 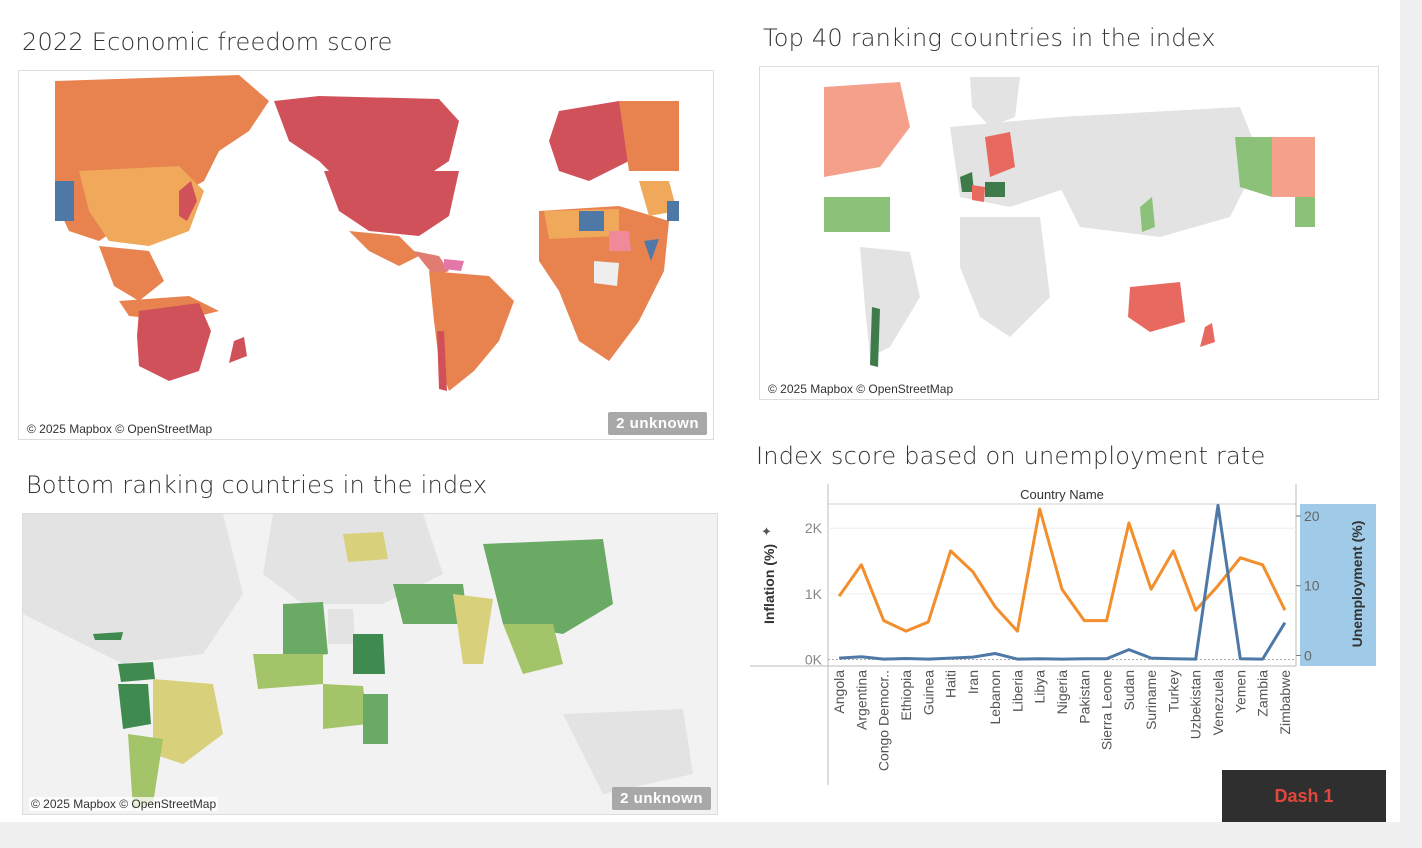 I want to click on bottom-argentina, so click(x=145, y=771).